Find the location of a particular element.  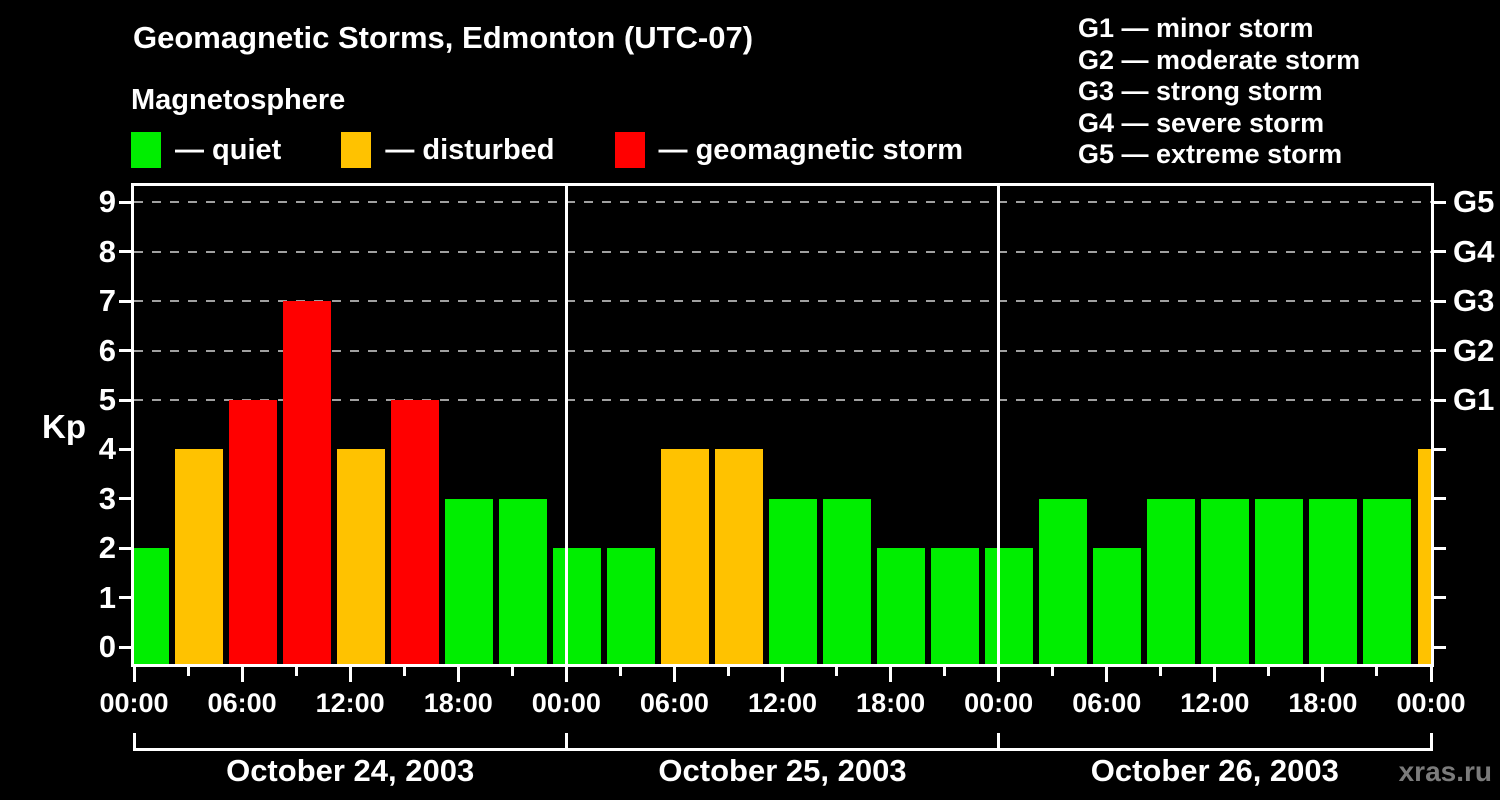

day-label: October 25, 2003 is located at coordinates (782, 770).